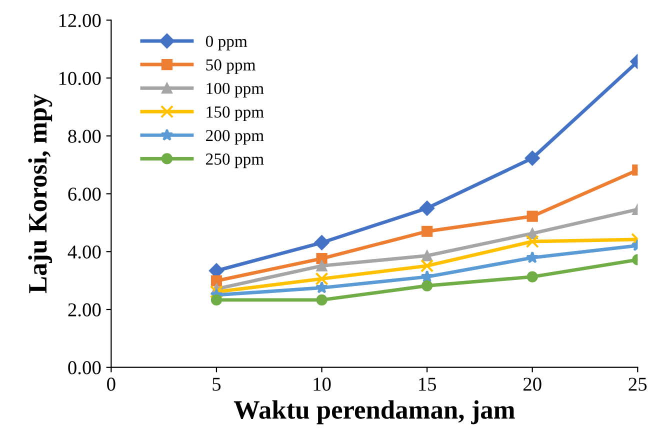 The image size is (654, 448). What do you see at coordinates (374, 412) in the screenshot?
I see `x-axis-title: Waktu perendaman, jam` at bounding box center [374, 412].